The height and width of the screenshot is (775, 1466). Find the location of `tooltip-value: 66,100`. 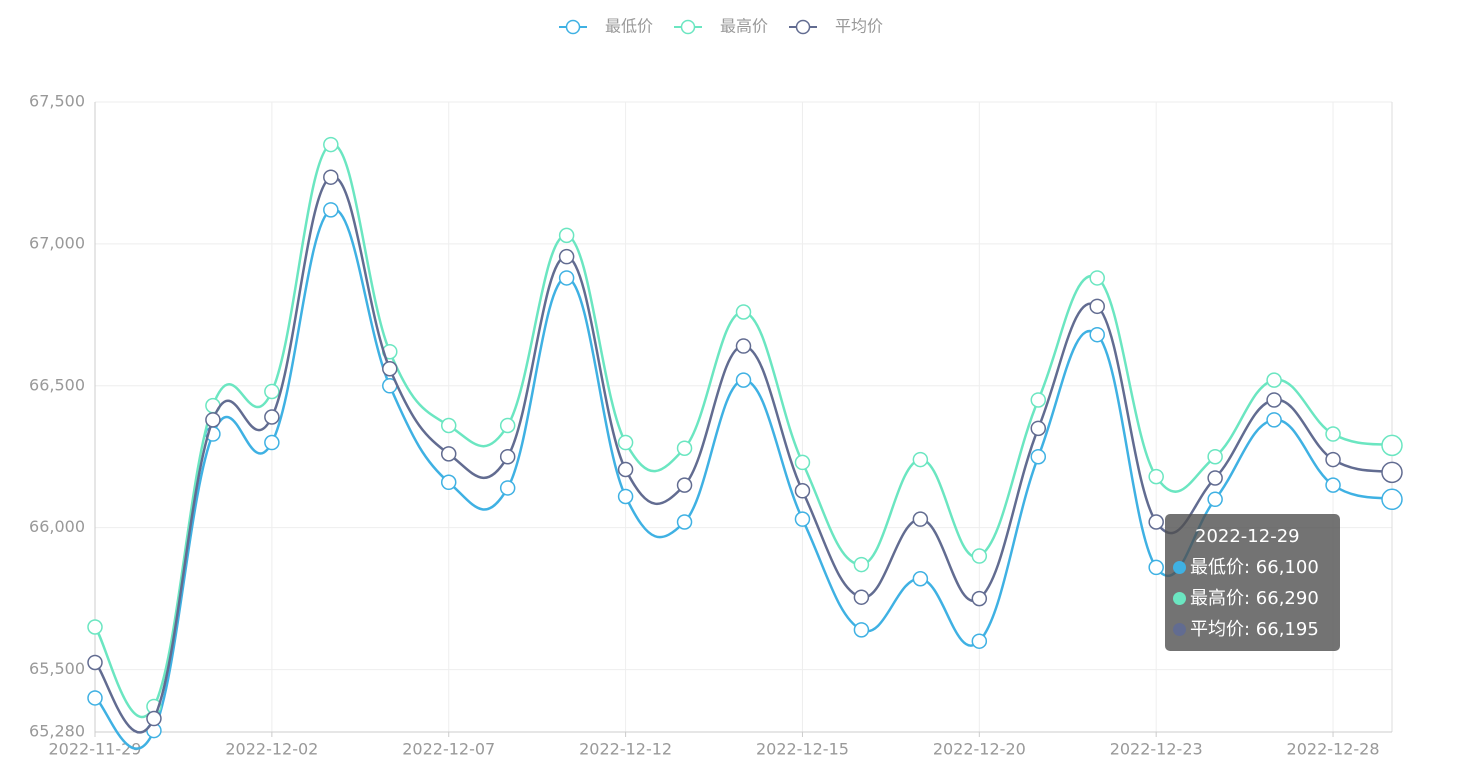

tooltip-value: 66,100 is located at coordinates (1287, 567).